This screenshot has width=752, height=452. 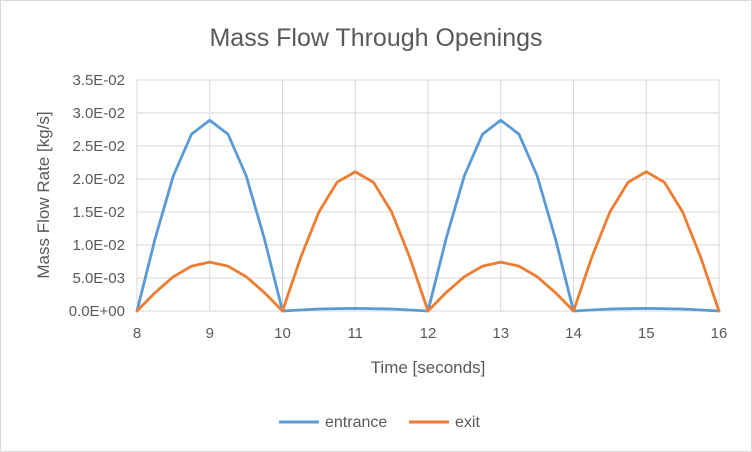 I want to click on x-axis-label: Time [seconds], so click(x=428, y=367).